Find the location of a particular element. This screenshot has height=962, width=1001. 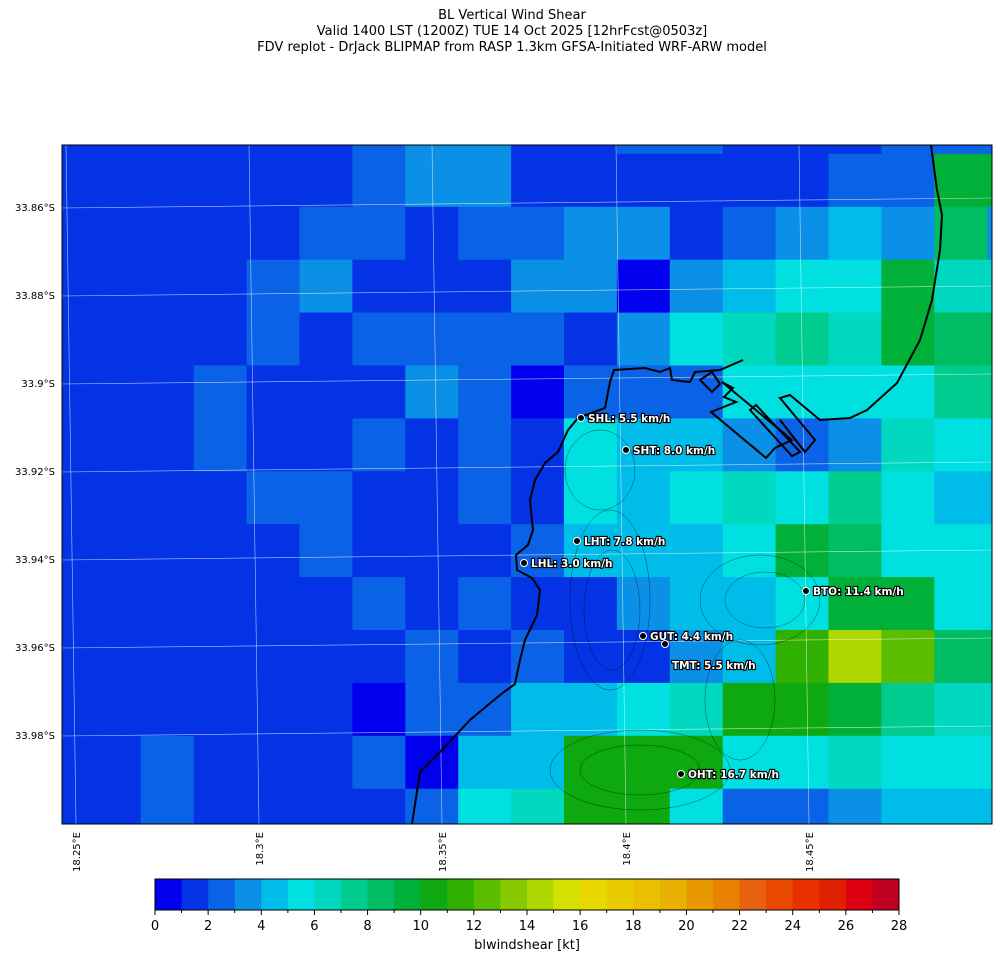

station-marker is located at coordinates (577, 541).